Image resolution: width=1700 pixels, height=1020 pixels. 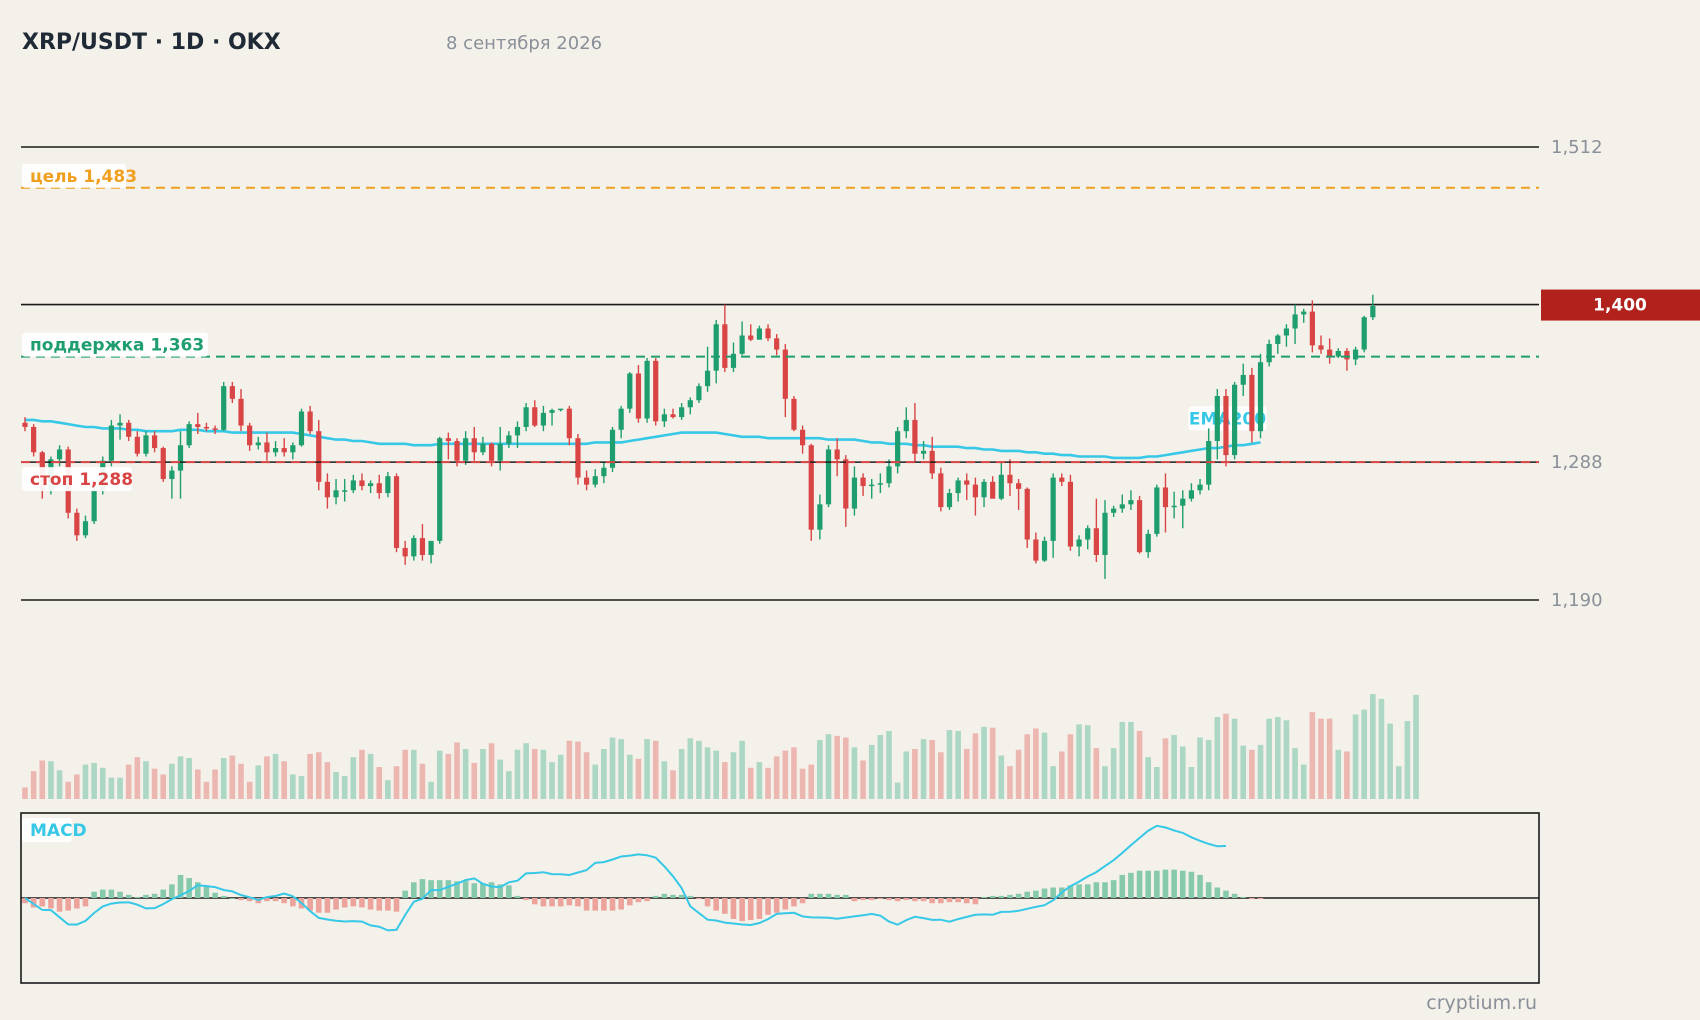 I want to click on macd-label: MACD, so click(x=58, y=831).